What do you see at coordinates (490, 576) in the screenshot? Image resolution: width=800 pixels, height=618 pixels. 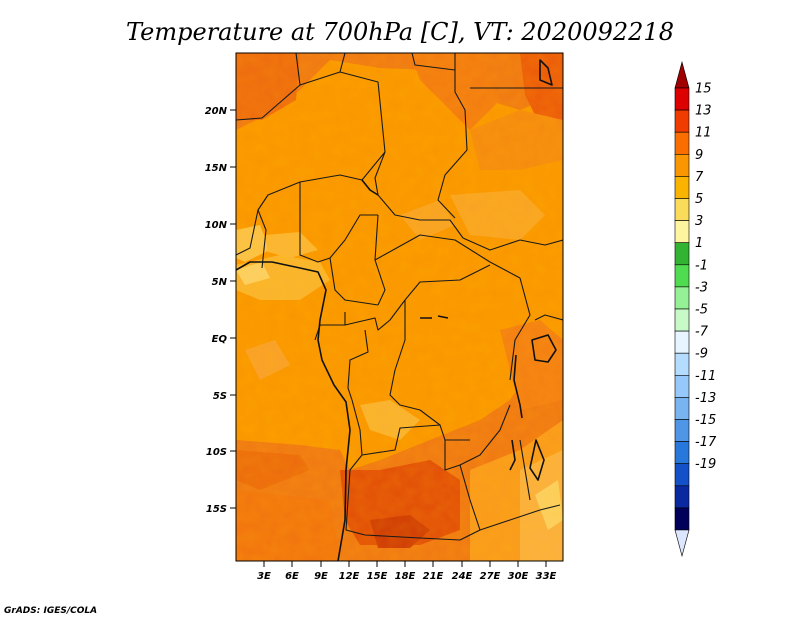 I see `lon-label: 27E` at bounding box center [490, 576].